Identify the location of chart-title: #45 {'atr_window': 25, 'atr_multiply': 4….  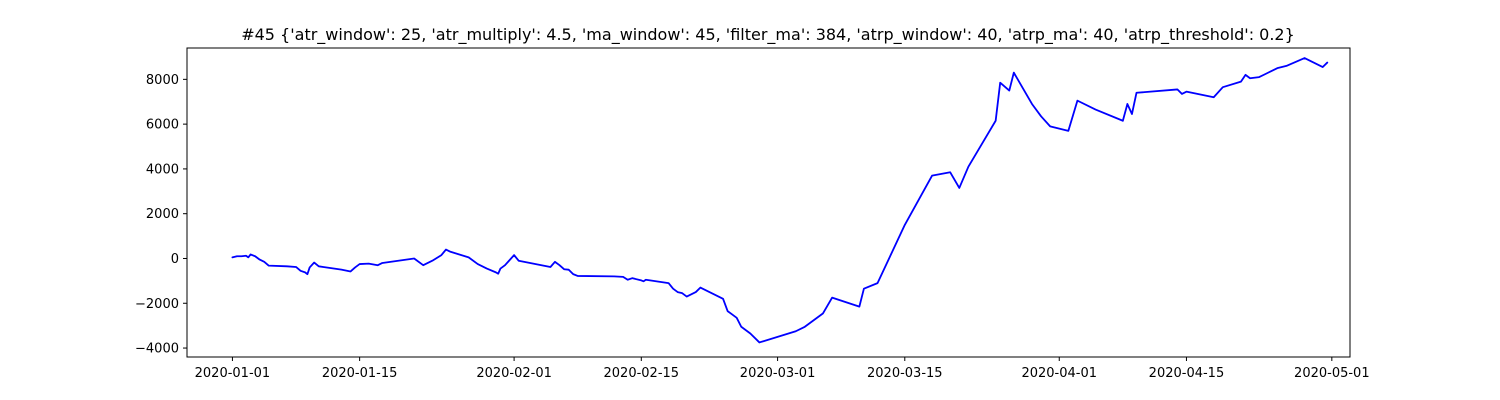
(768, 35).